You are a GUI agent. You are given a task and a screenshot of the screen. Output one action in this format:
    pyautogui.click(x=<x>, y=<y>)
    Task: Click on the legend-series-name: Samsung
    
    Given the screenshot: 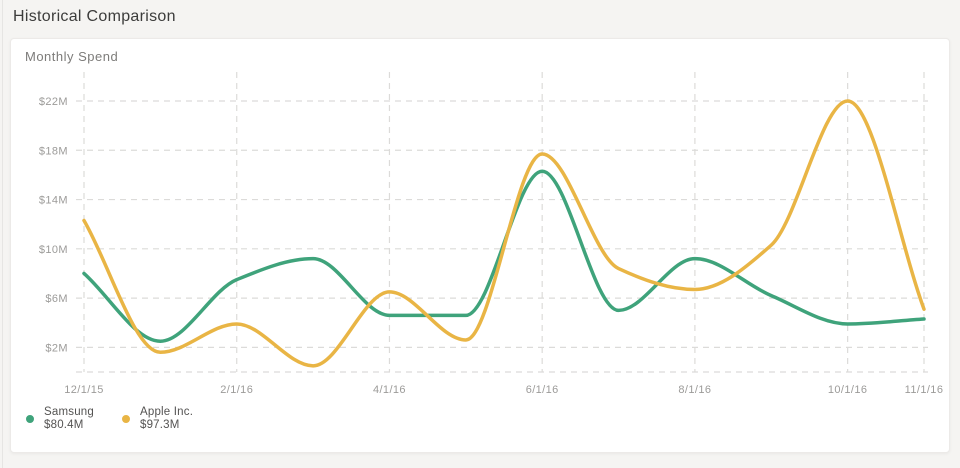 What is the action you would take?
    pyautogui.click(x=69, y=412)
    